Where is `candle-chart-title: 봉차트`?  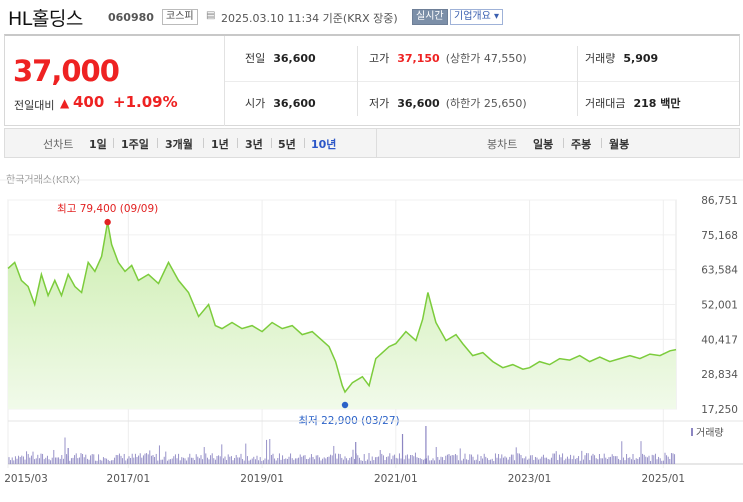
candle-chart-title: 봉차트 is located at coordinates (502, 144).